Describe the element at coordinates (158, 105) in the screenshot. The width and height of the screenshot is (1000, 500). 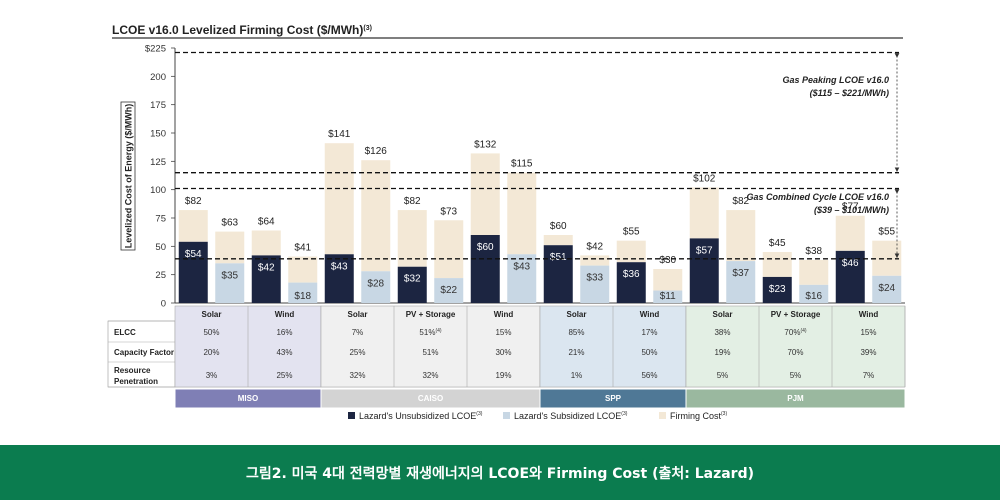
I see `y-tick-label: 175` at that location.